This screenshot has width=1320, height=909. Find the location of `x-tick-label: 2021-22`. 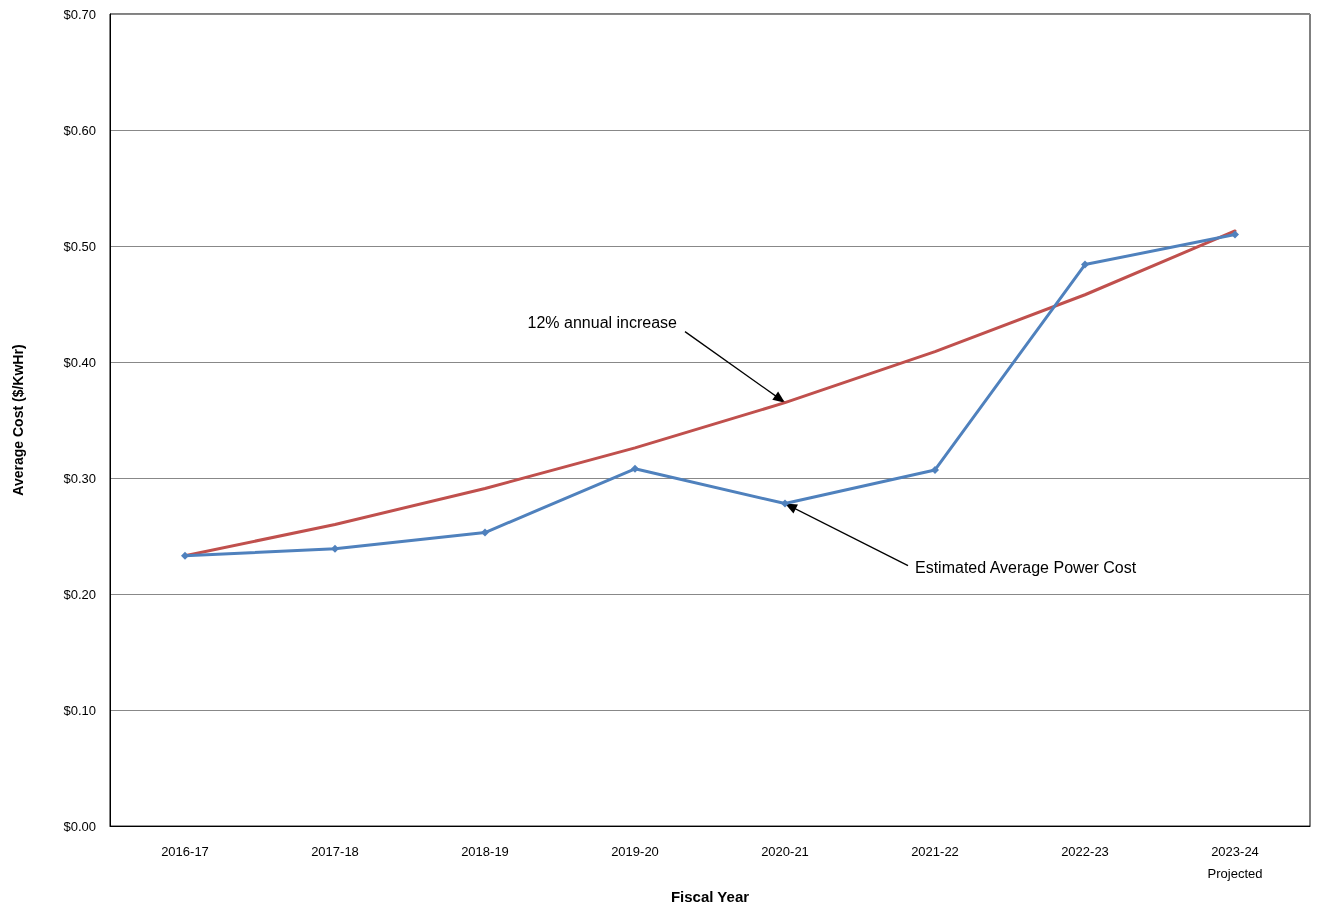

x-tick-label: 2021-22 is located at coordinates (935, 851).